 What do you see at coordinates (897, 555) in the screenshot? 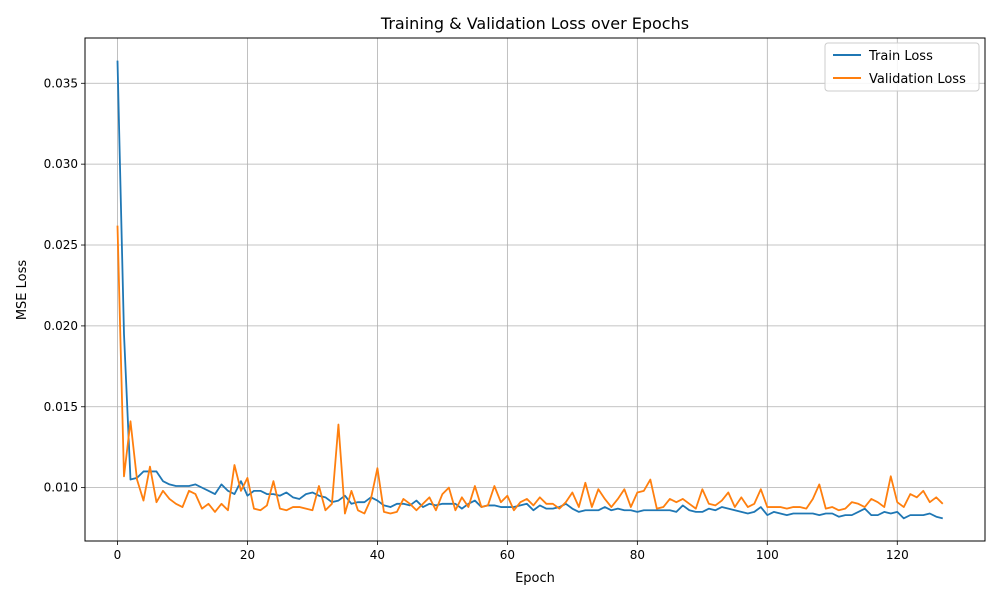
I see `x-tick-label: 120` at bounding box center [897, 555].